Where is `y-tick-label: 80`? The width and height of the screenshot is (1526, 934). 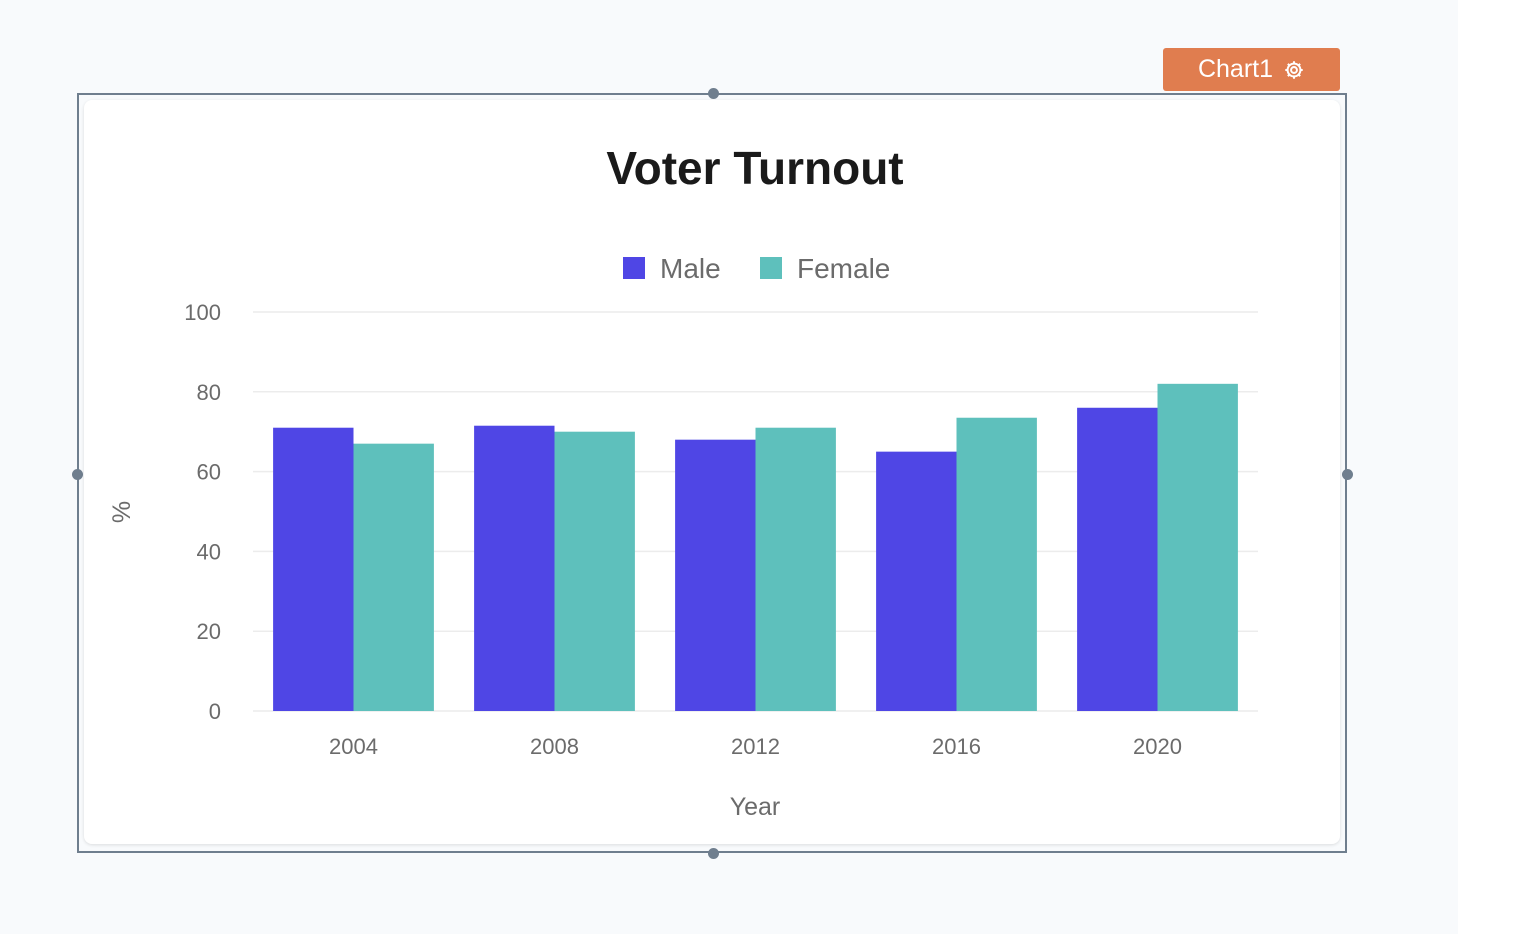 y-tick-label: 80 is located at coordinates (209, 392).